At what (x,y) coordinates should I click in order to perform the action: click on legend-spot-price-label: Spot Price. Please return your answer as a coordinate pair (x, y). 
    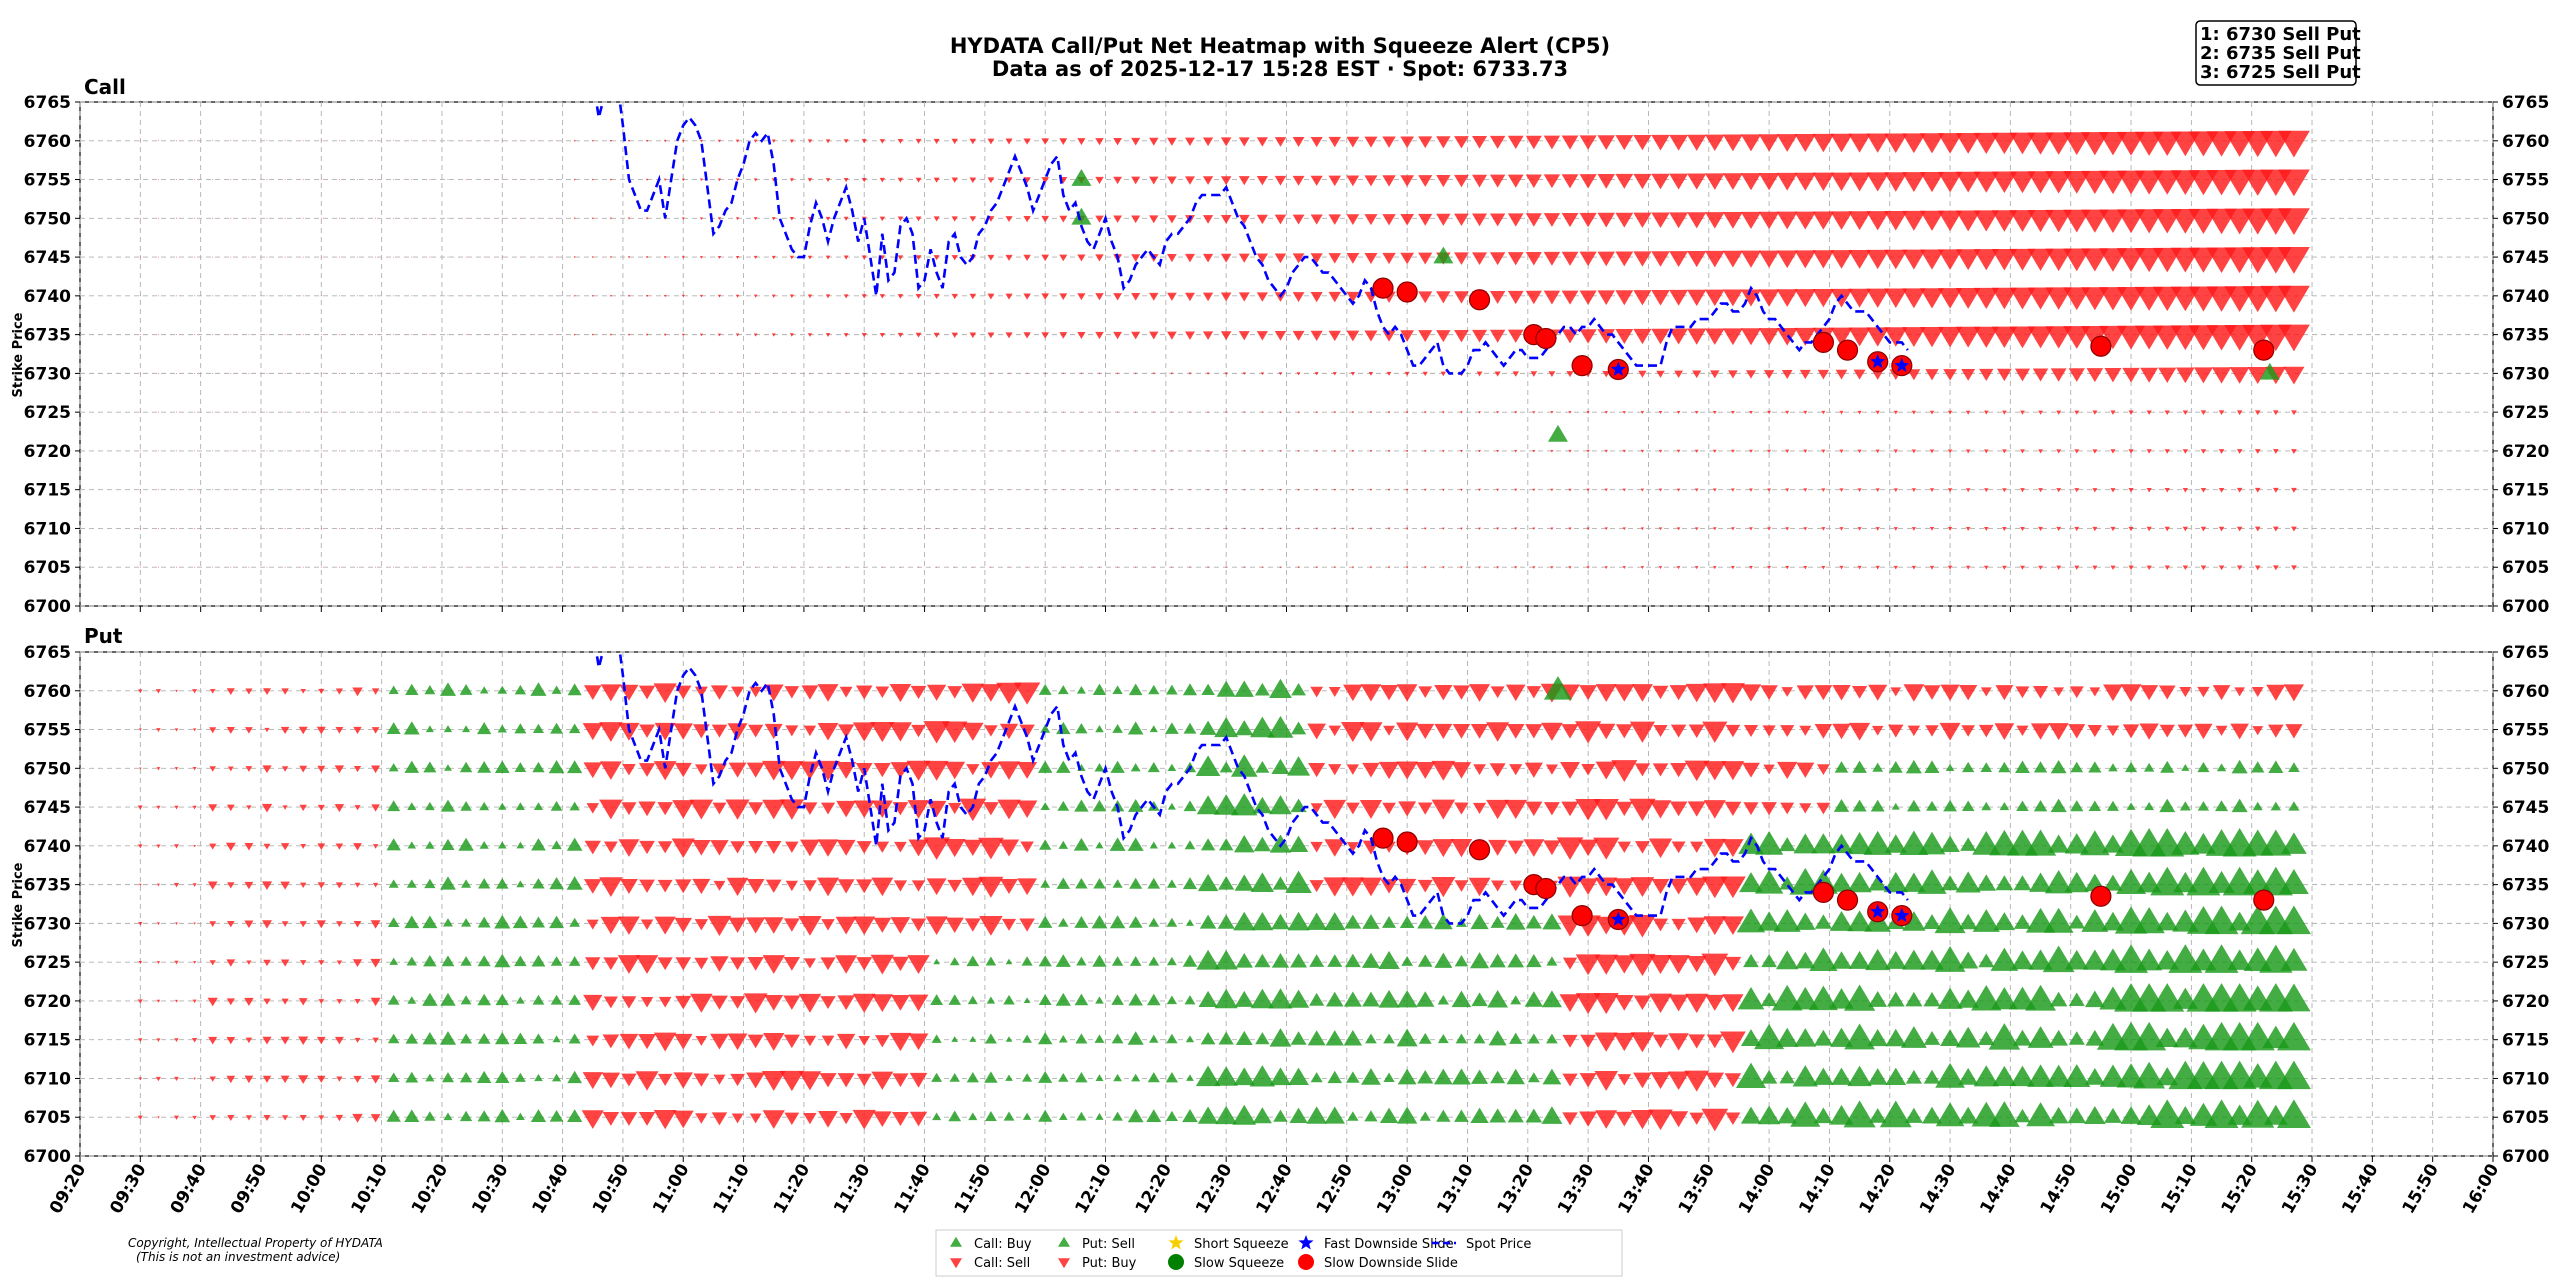
    Looking at the image, I should click on (1498, 1244).